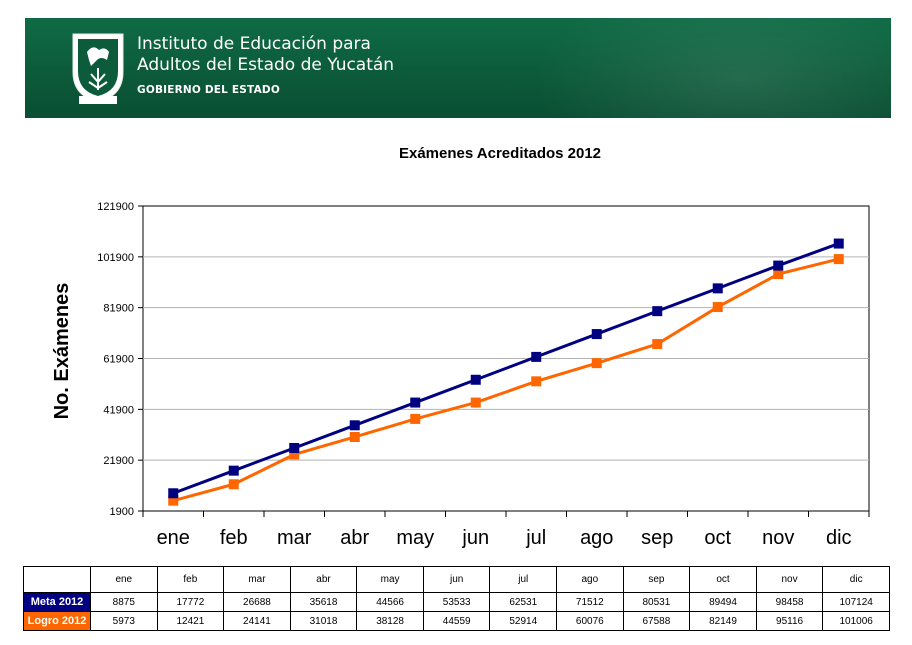  What do you see at coordinates (723, 602) in the screenshot?
I see `table-cell: 89494` at bounding box center [723, 602].